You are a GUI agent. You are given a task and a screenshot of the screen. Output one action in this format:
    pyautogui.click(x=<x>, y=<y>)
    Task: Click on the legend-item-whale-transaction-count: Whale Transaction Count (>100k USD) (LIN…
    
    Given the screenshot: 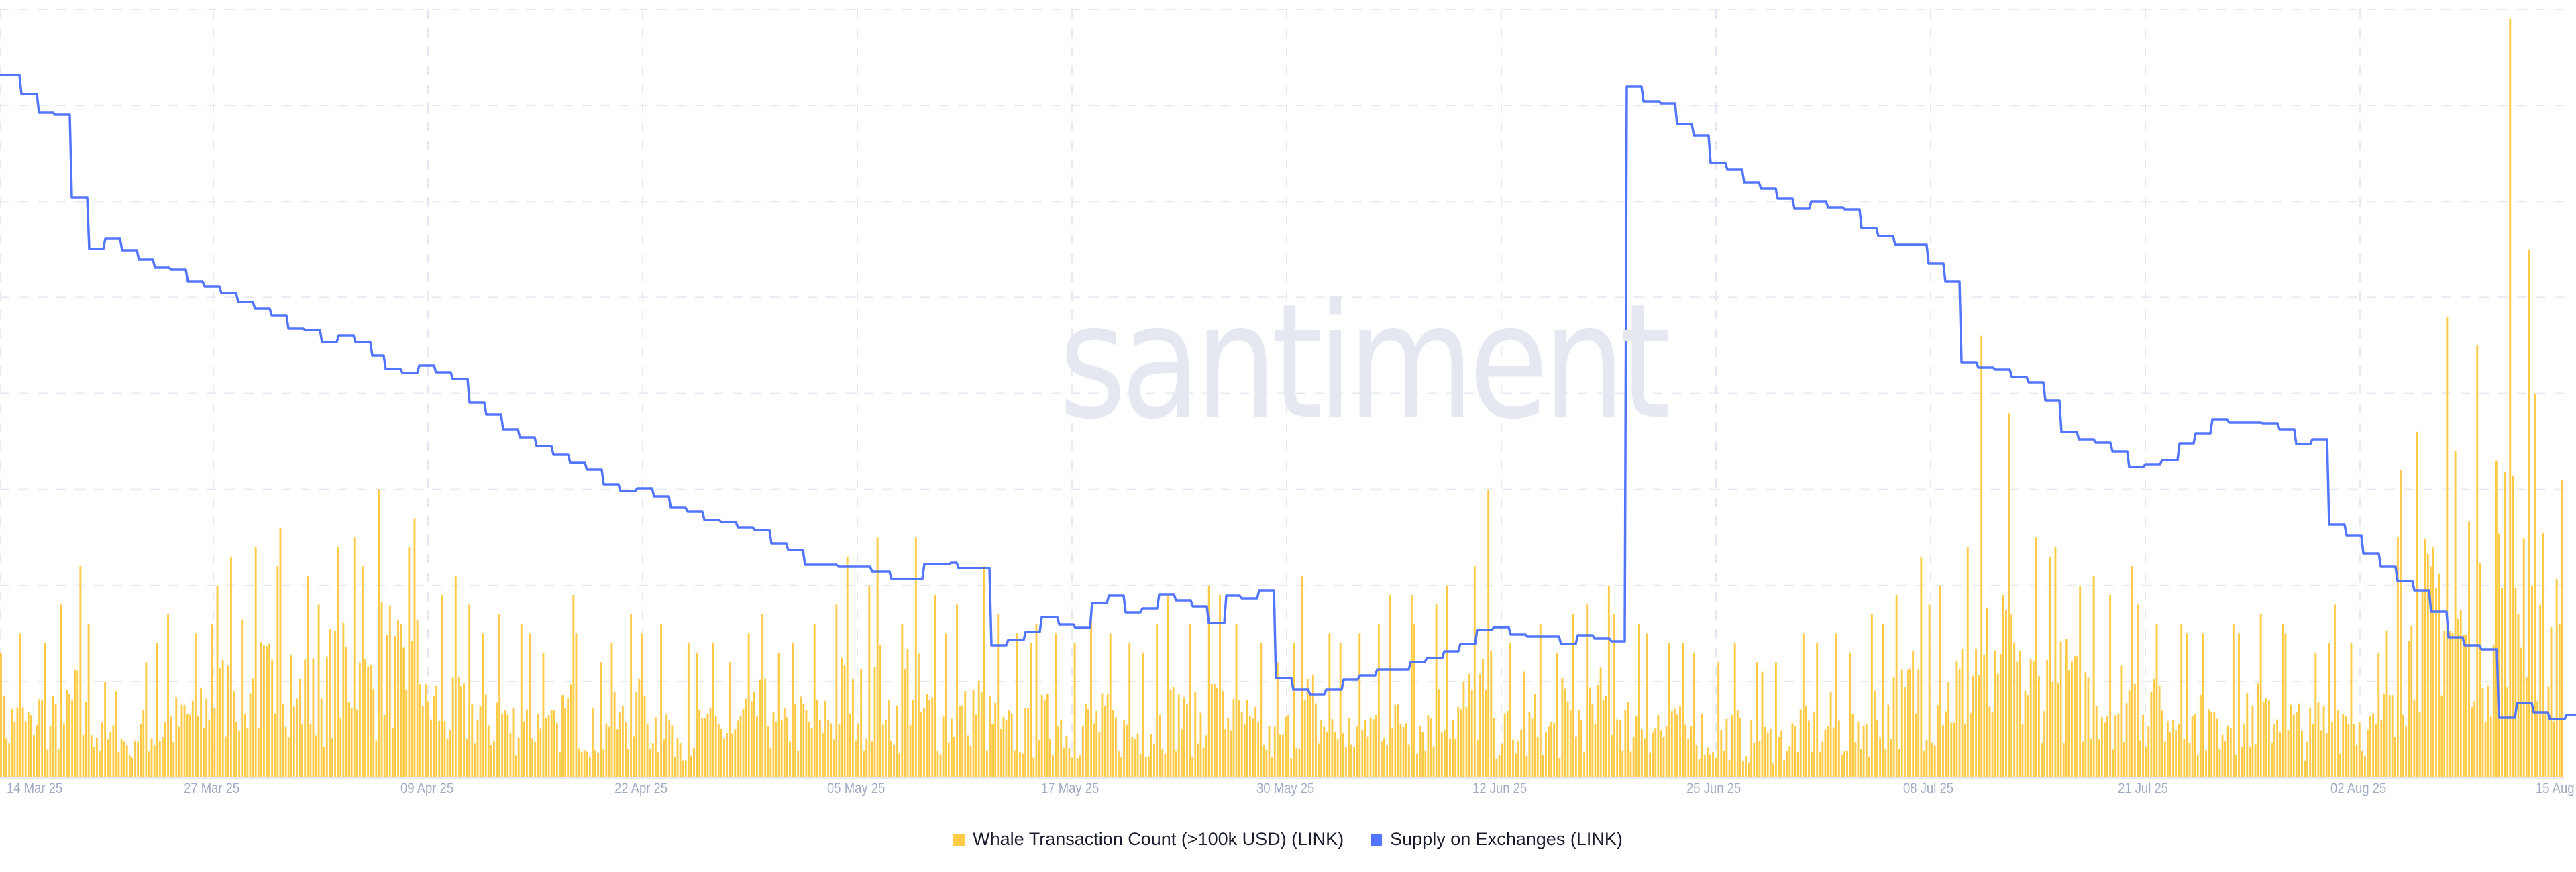 What is the action you would take?
    pyautogui.click(x=1148, y=839)
    